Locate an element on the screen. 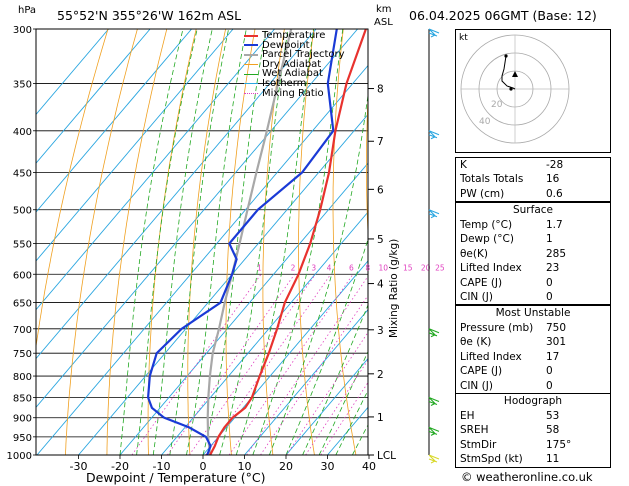 This screenshot has height=486, width=629. km-tick-6: 6 is located at coordinates (380, 190).